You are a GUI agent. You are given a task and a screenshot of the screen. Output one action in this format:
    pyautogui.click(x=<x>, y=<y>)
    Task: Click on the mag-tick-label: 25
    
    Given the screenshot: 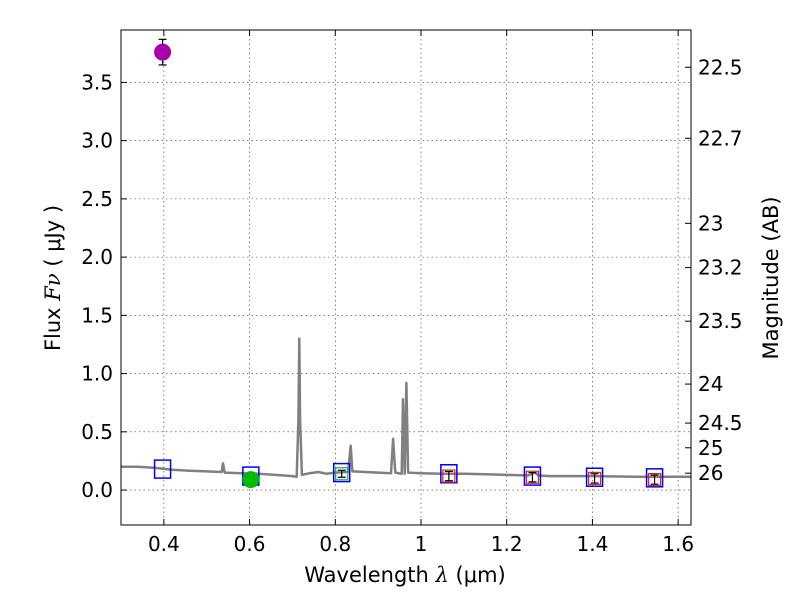 What is the action you would take?
    pyautogui.click(x=710, y=448)
    